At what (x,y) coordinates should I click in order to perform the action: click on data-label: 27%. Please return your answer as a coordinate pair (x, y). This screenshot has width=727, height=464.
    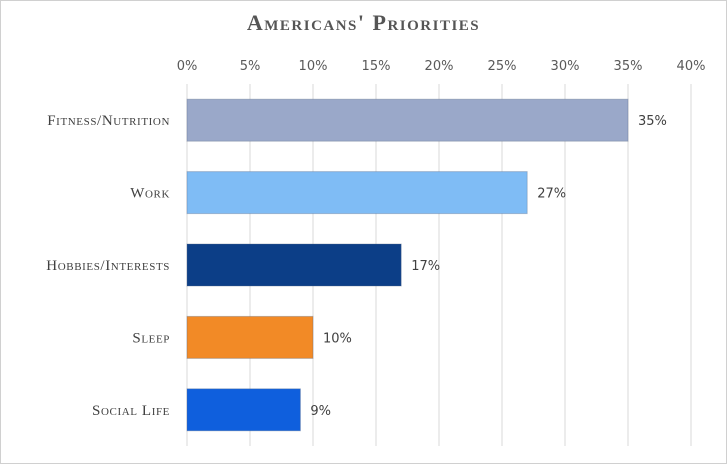
    Looking at the image, I should click on (551, 194).